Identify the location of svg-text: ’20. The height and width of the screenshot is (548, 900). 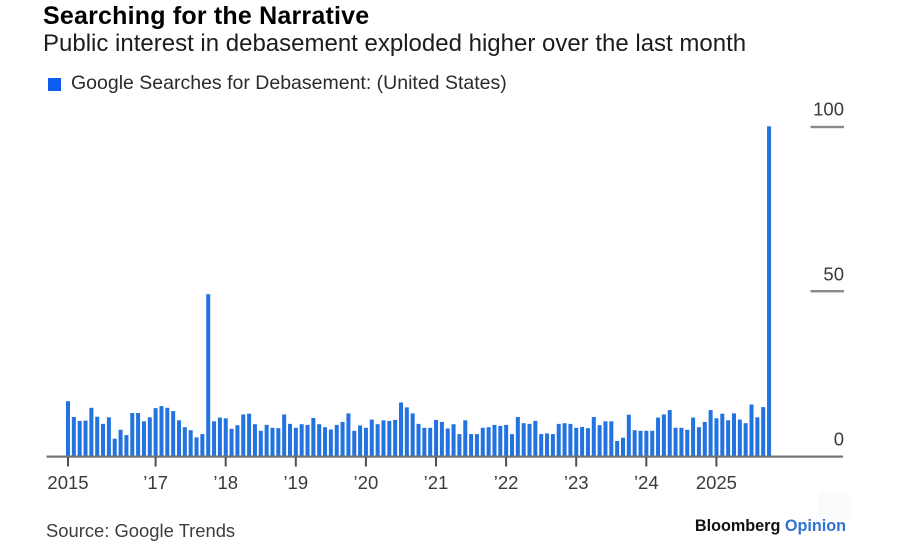
(366, 482).